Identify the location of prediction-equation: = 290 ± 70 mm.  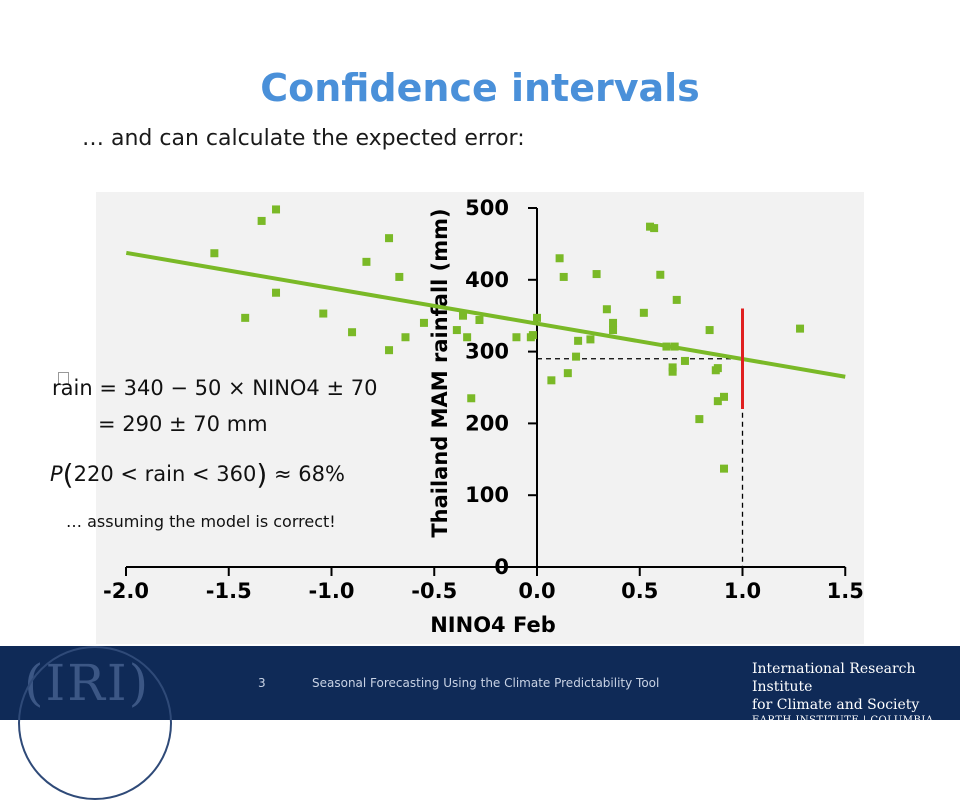
(183, 424).